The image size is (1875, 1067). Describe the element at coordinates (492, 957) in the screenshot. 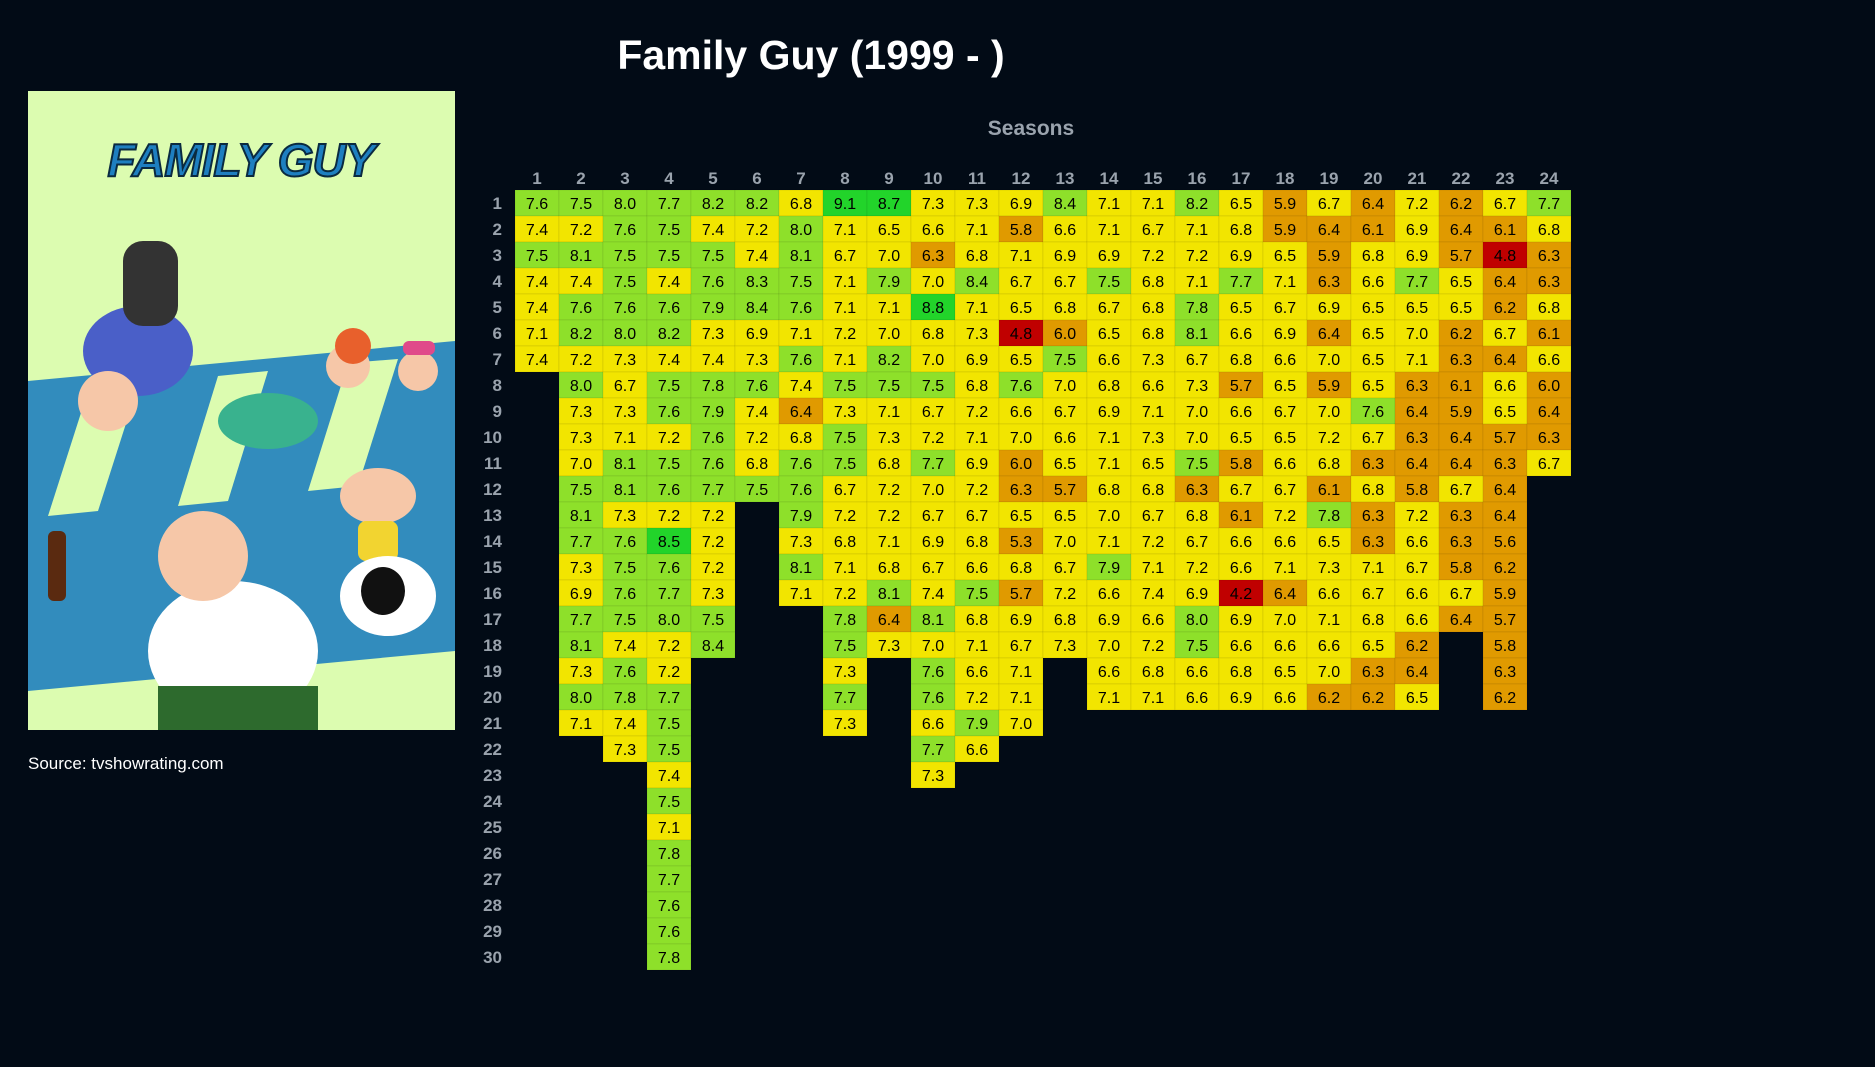

I see `episode-tick: 30` at that location.